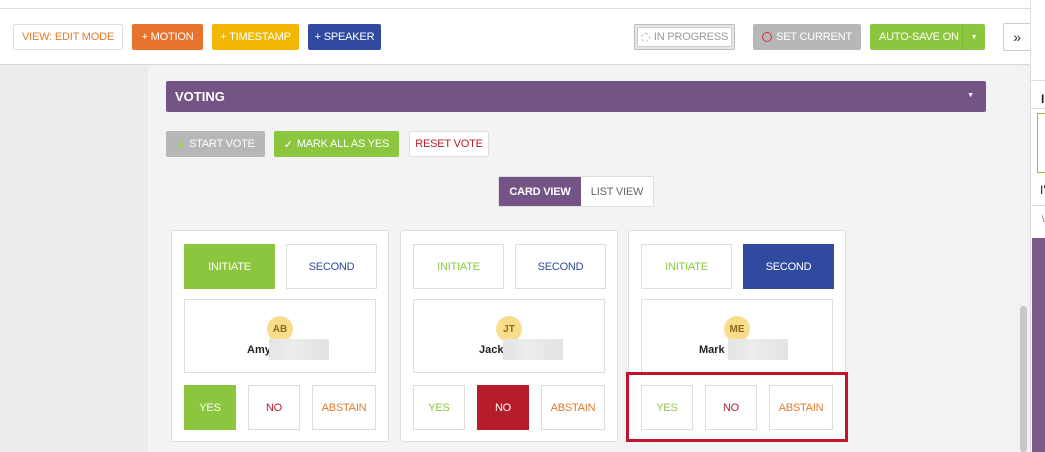 The height and width of the screenshot is (452, 1045). Describe the element at coordinates (280, 329) in the screenshot. I see `avatar: AB` at that location.